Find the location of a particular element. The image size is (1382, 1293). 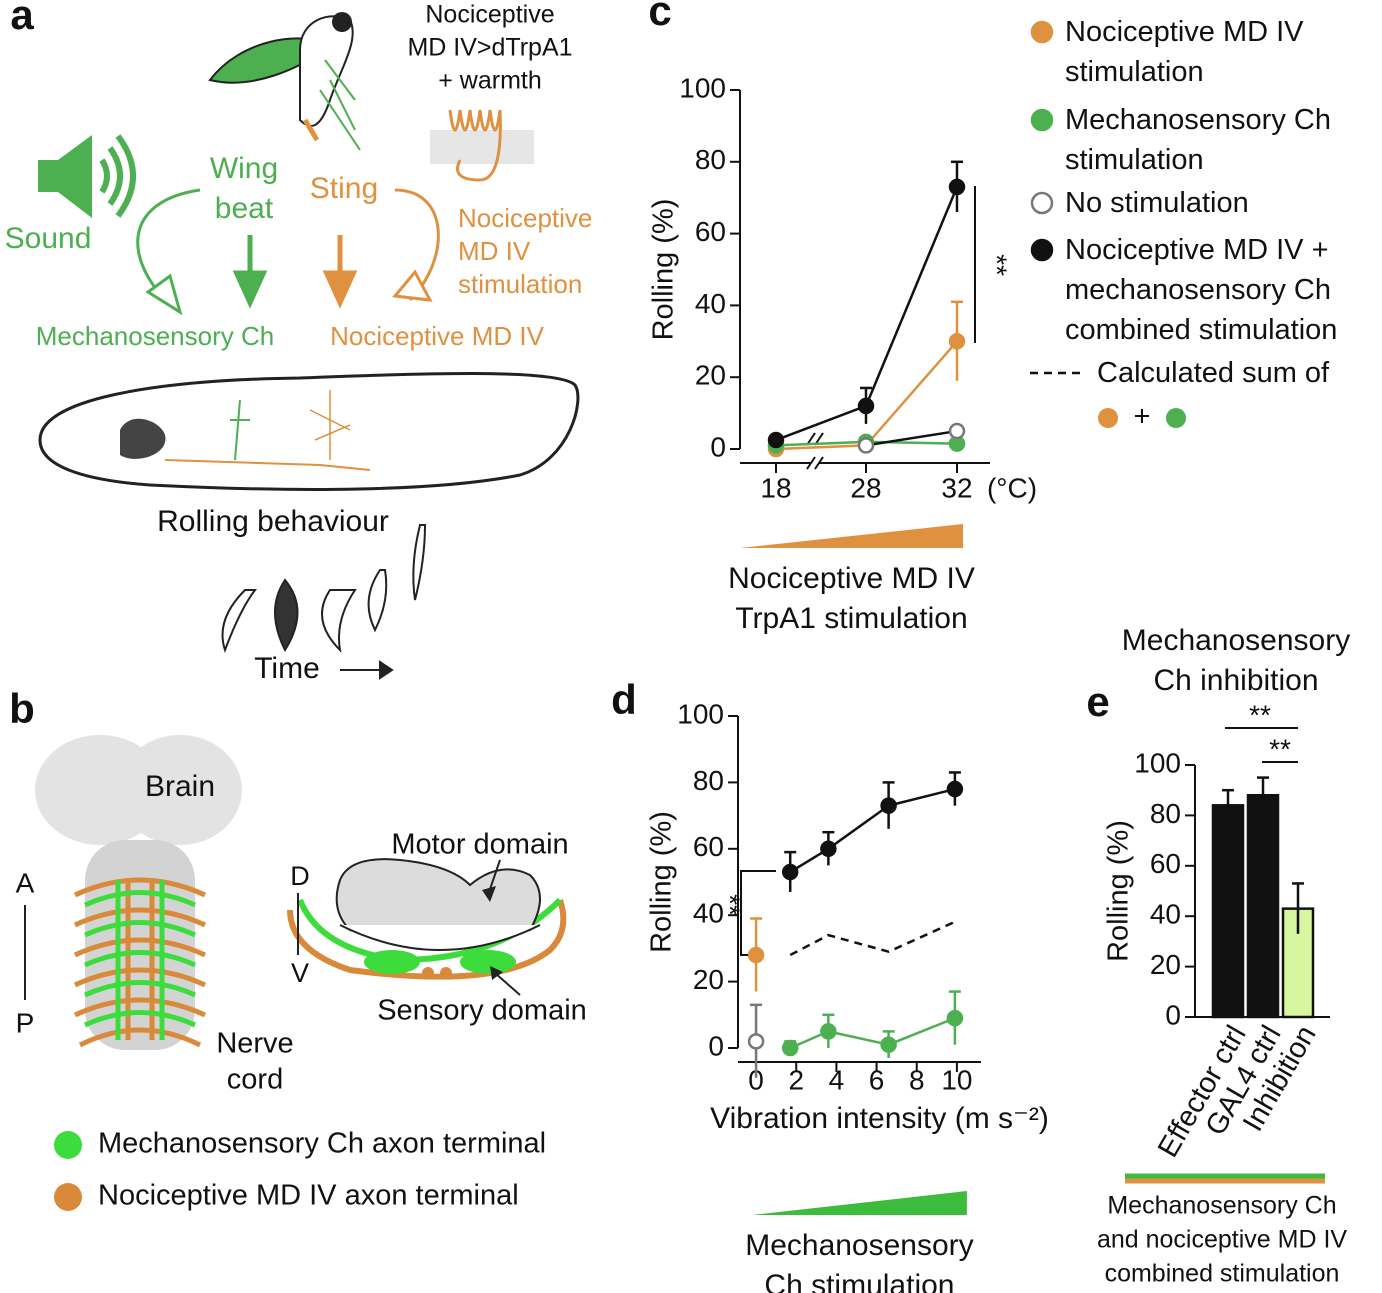

label: 10 is located at coordinates (956, 1079).